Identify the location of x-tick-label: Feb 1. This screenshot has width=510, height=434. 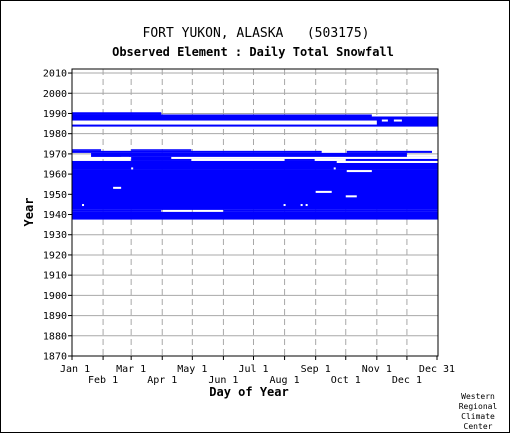
(103, 380).